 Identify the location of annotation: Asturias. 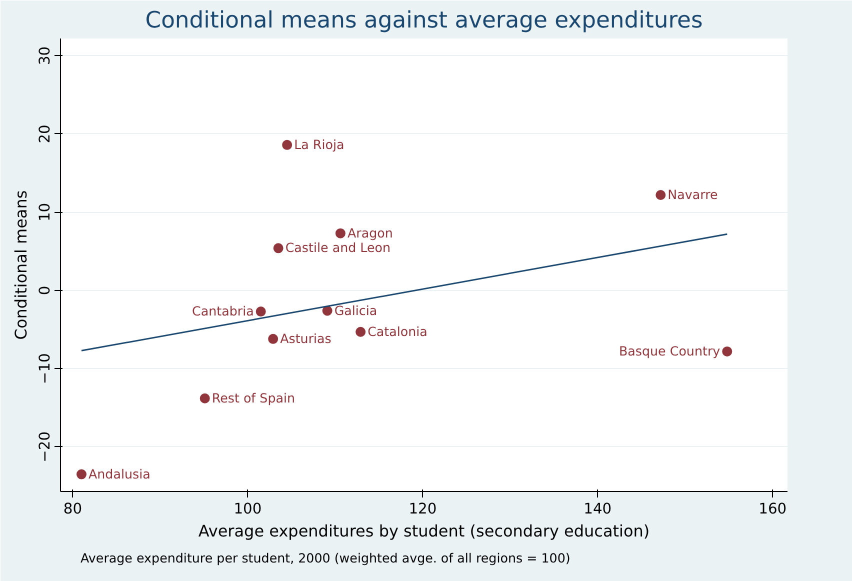
(306, 338).